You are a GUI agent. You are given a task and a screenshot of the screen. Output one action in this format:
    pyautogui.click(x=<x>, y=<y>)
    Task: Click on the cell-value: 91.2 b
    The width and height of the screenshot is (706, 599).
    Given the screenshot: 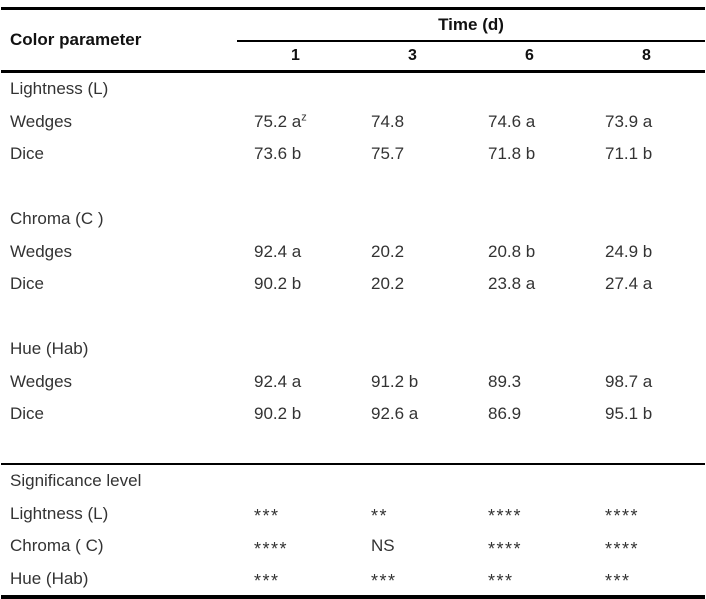 What is the action you would take?
    pyautogui.click(x=395, y=381)
    